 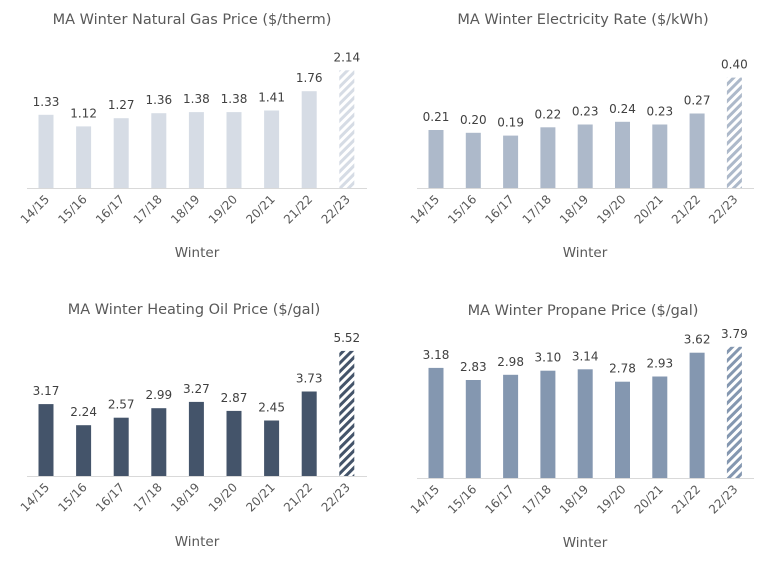 What do you see at coordinates (548, 114) in the screenshot?
I see `data-label: 0.22` at bounding box center [548, 114].